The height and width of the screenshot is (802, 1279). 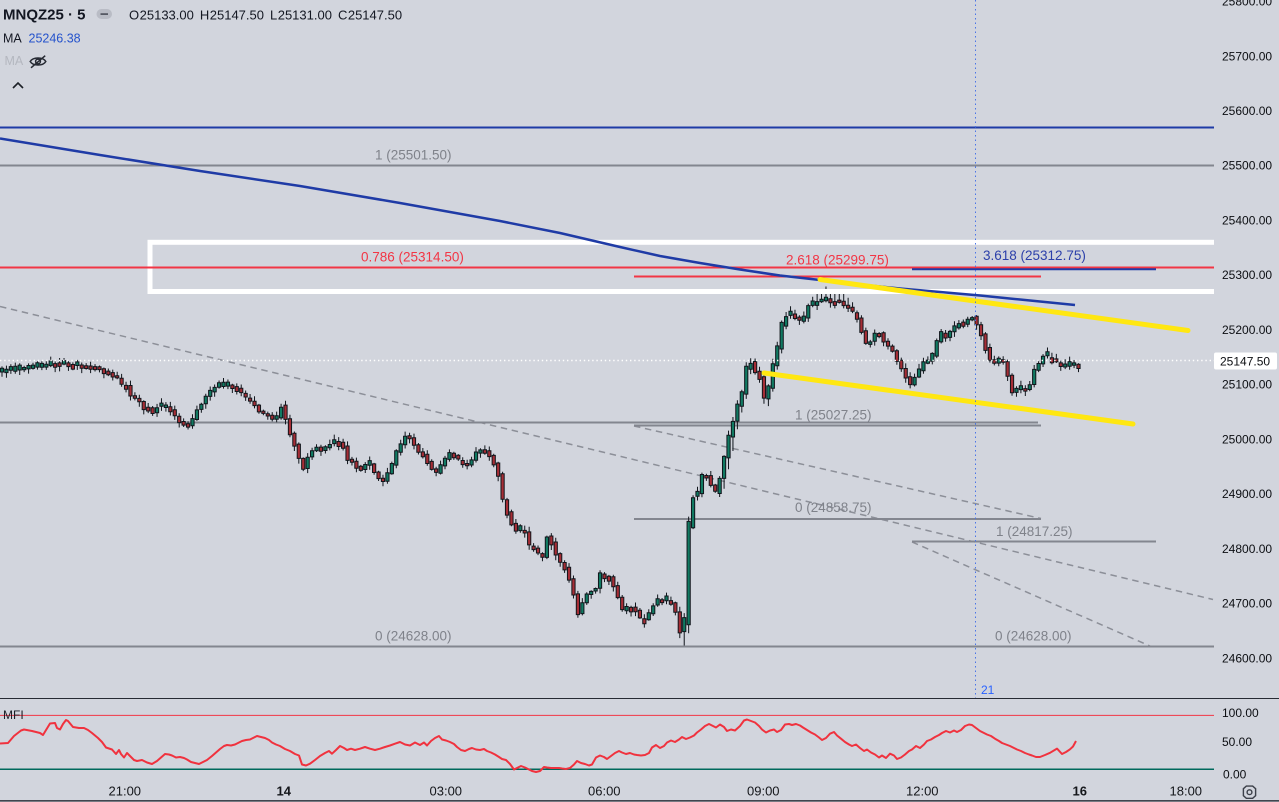 What do you see at coordinates (763, 790) in the screenshot?
I see `svg-text: 09:00` at bounding box center [763, 790].